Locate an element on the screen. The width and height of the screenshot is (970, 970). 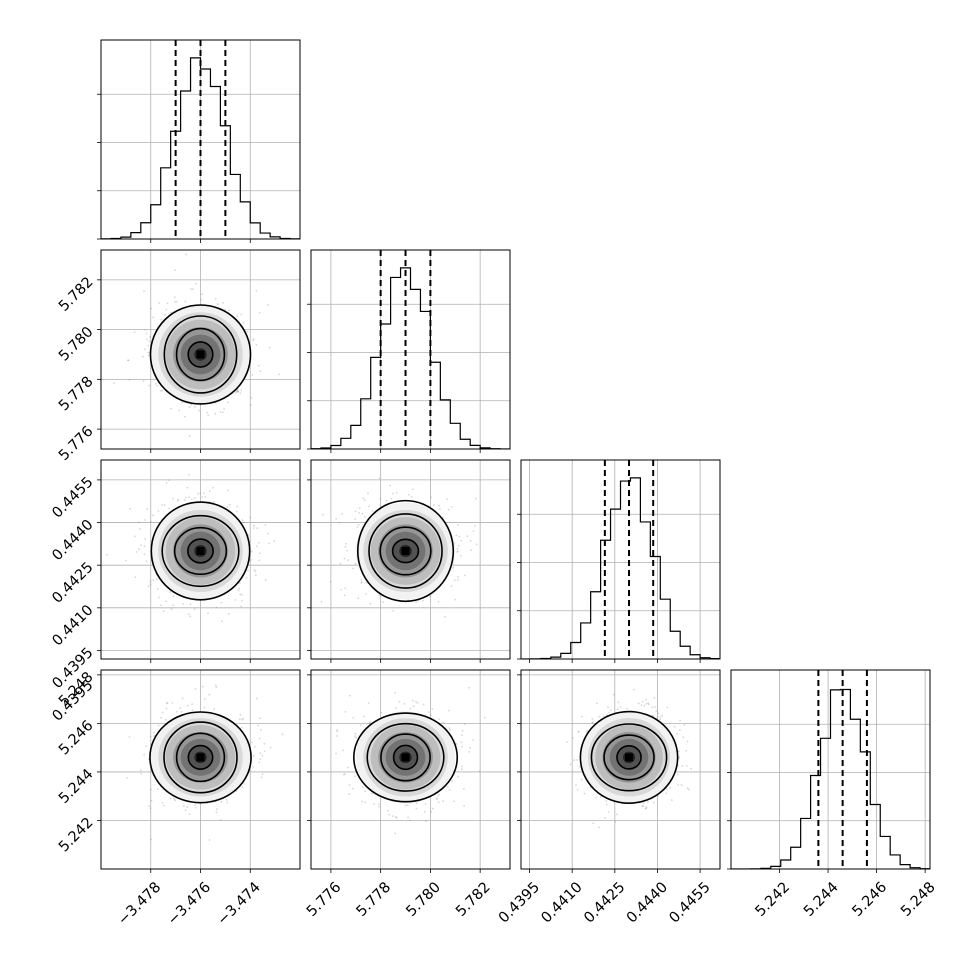
x-tick-label: 5.776 is located at coordinates (324, 899).